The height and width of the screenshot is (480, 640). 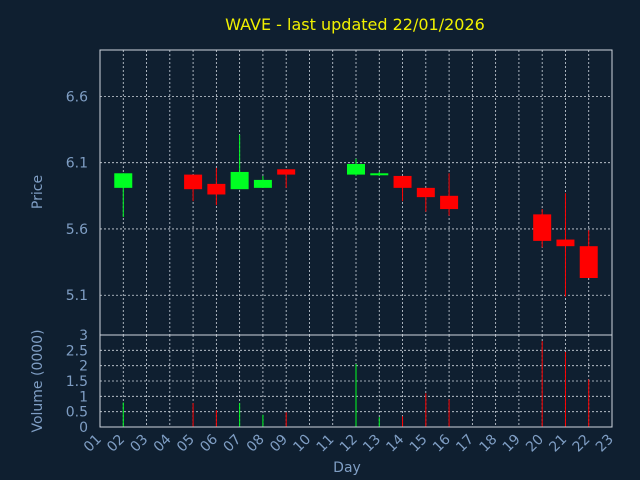 What do you see at coordinates (256, 444) in the screenshot?
I see `day-tick-label: 08` at bounding box center [256, 444].